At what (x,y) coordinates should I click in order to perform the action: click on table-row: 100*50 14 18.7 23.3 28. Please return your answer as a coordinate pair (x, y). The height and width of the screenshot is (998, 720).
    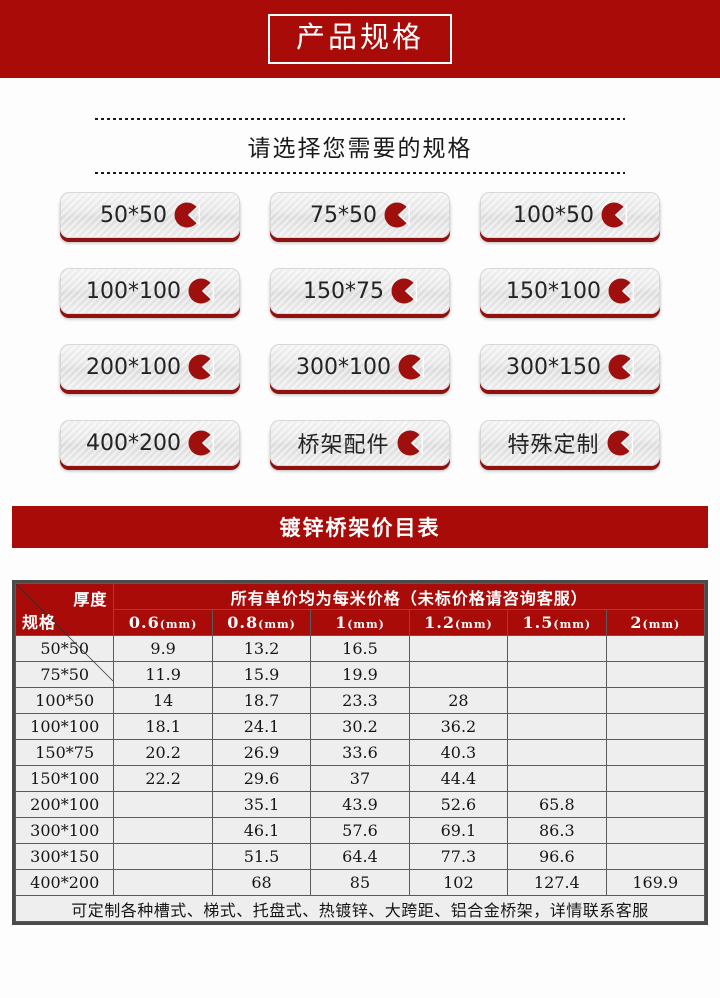
    Looking at the image, I should click on (360, 700).